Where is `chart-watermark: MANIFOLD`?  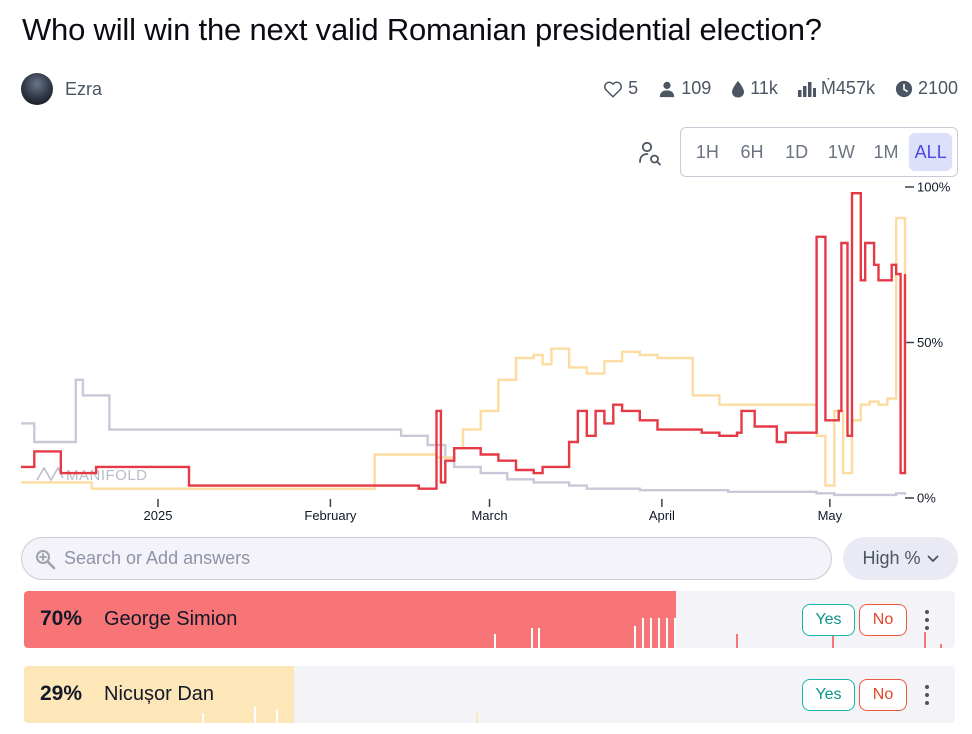
chart-watermark: MANIFOLD is located at coordinates (107, 475).